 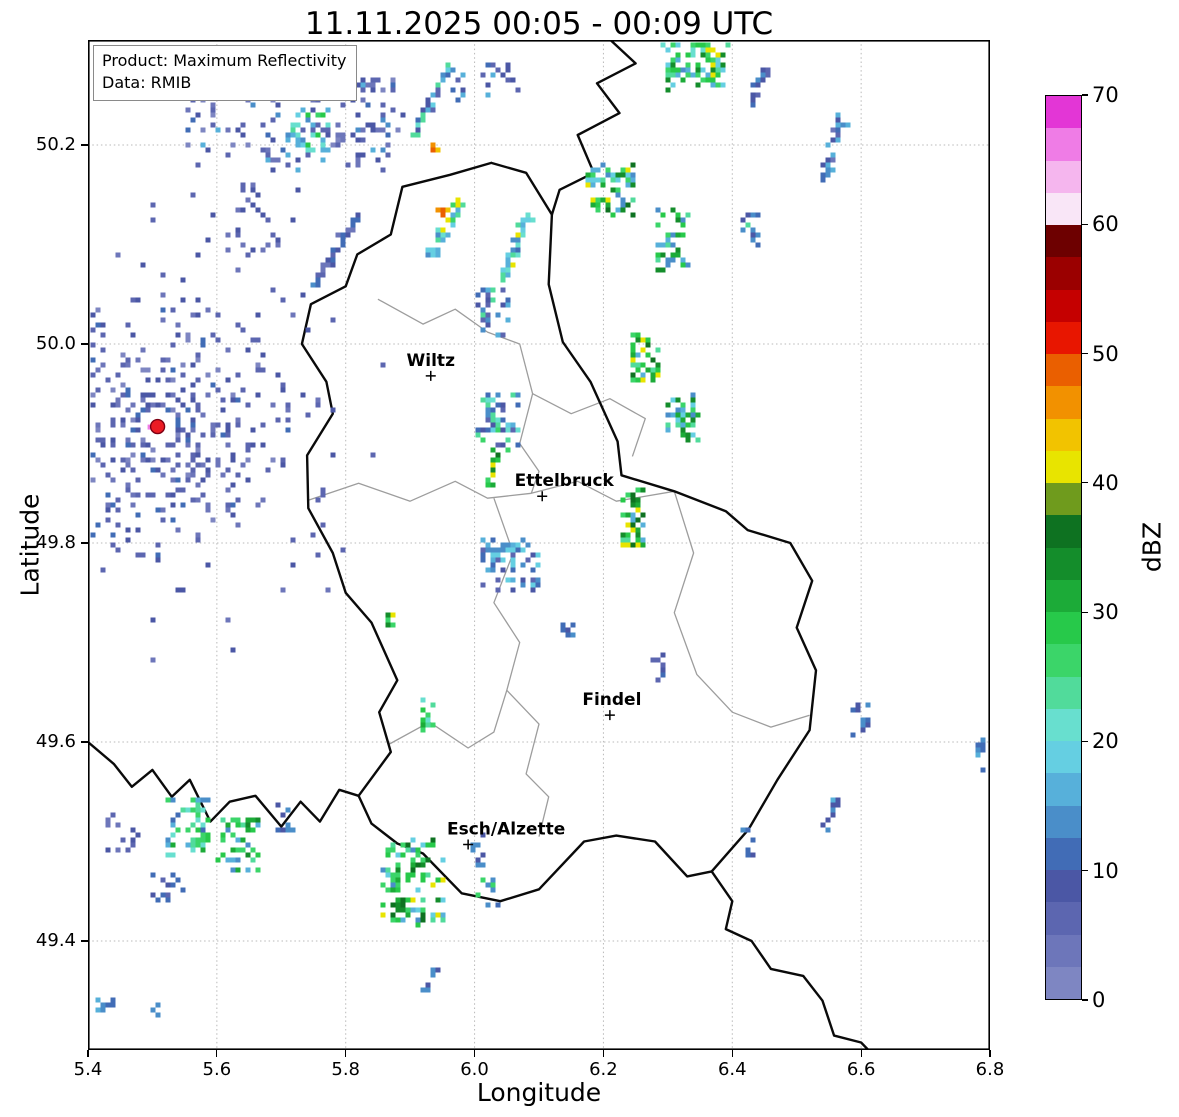 What do you see at coordinates (1105, 612) in the screenshot?
I see `colorbar-tick-label: 30` at bounding box center [1105, 612].